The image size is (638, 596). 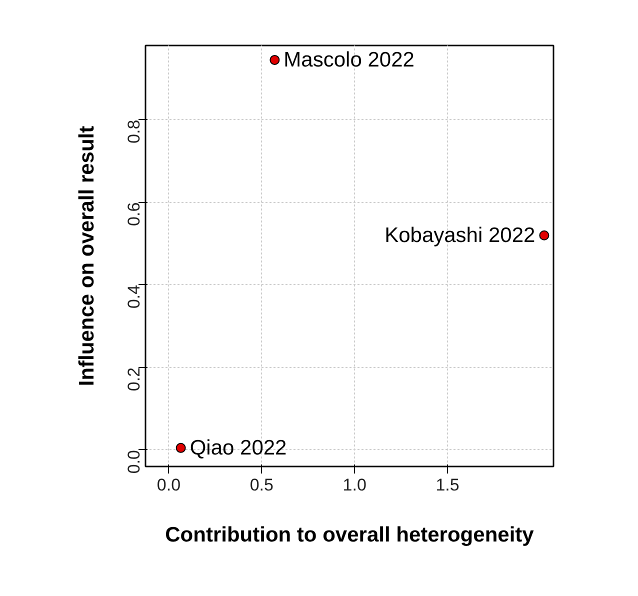 I want to click on annotation: Mascolo 2022, so click(x=349, y=60).